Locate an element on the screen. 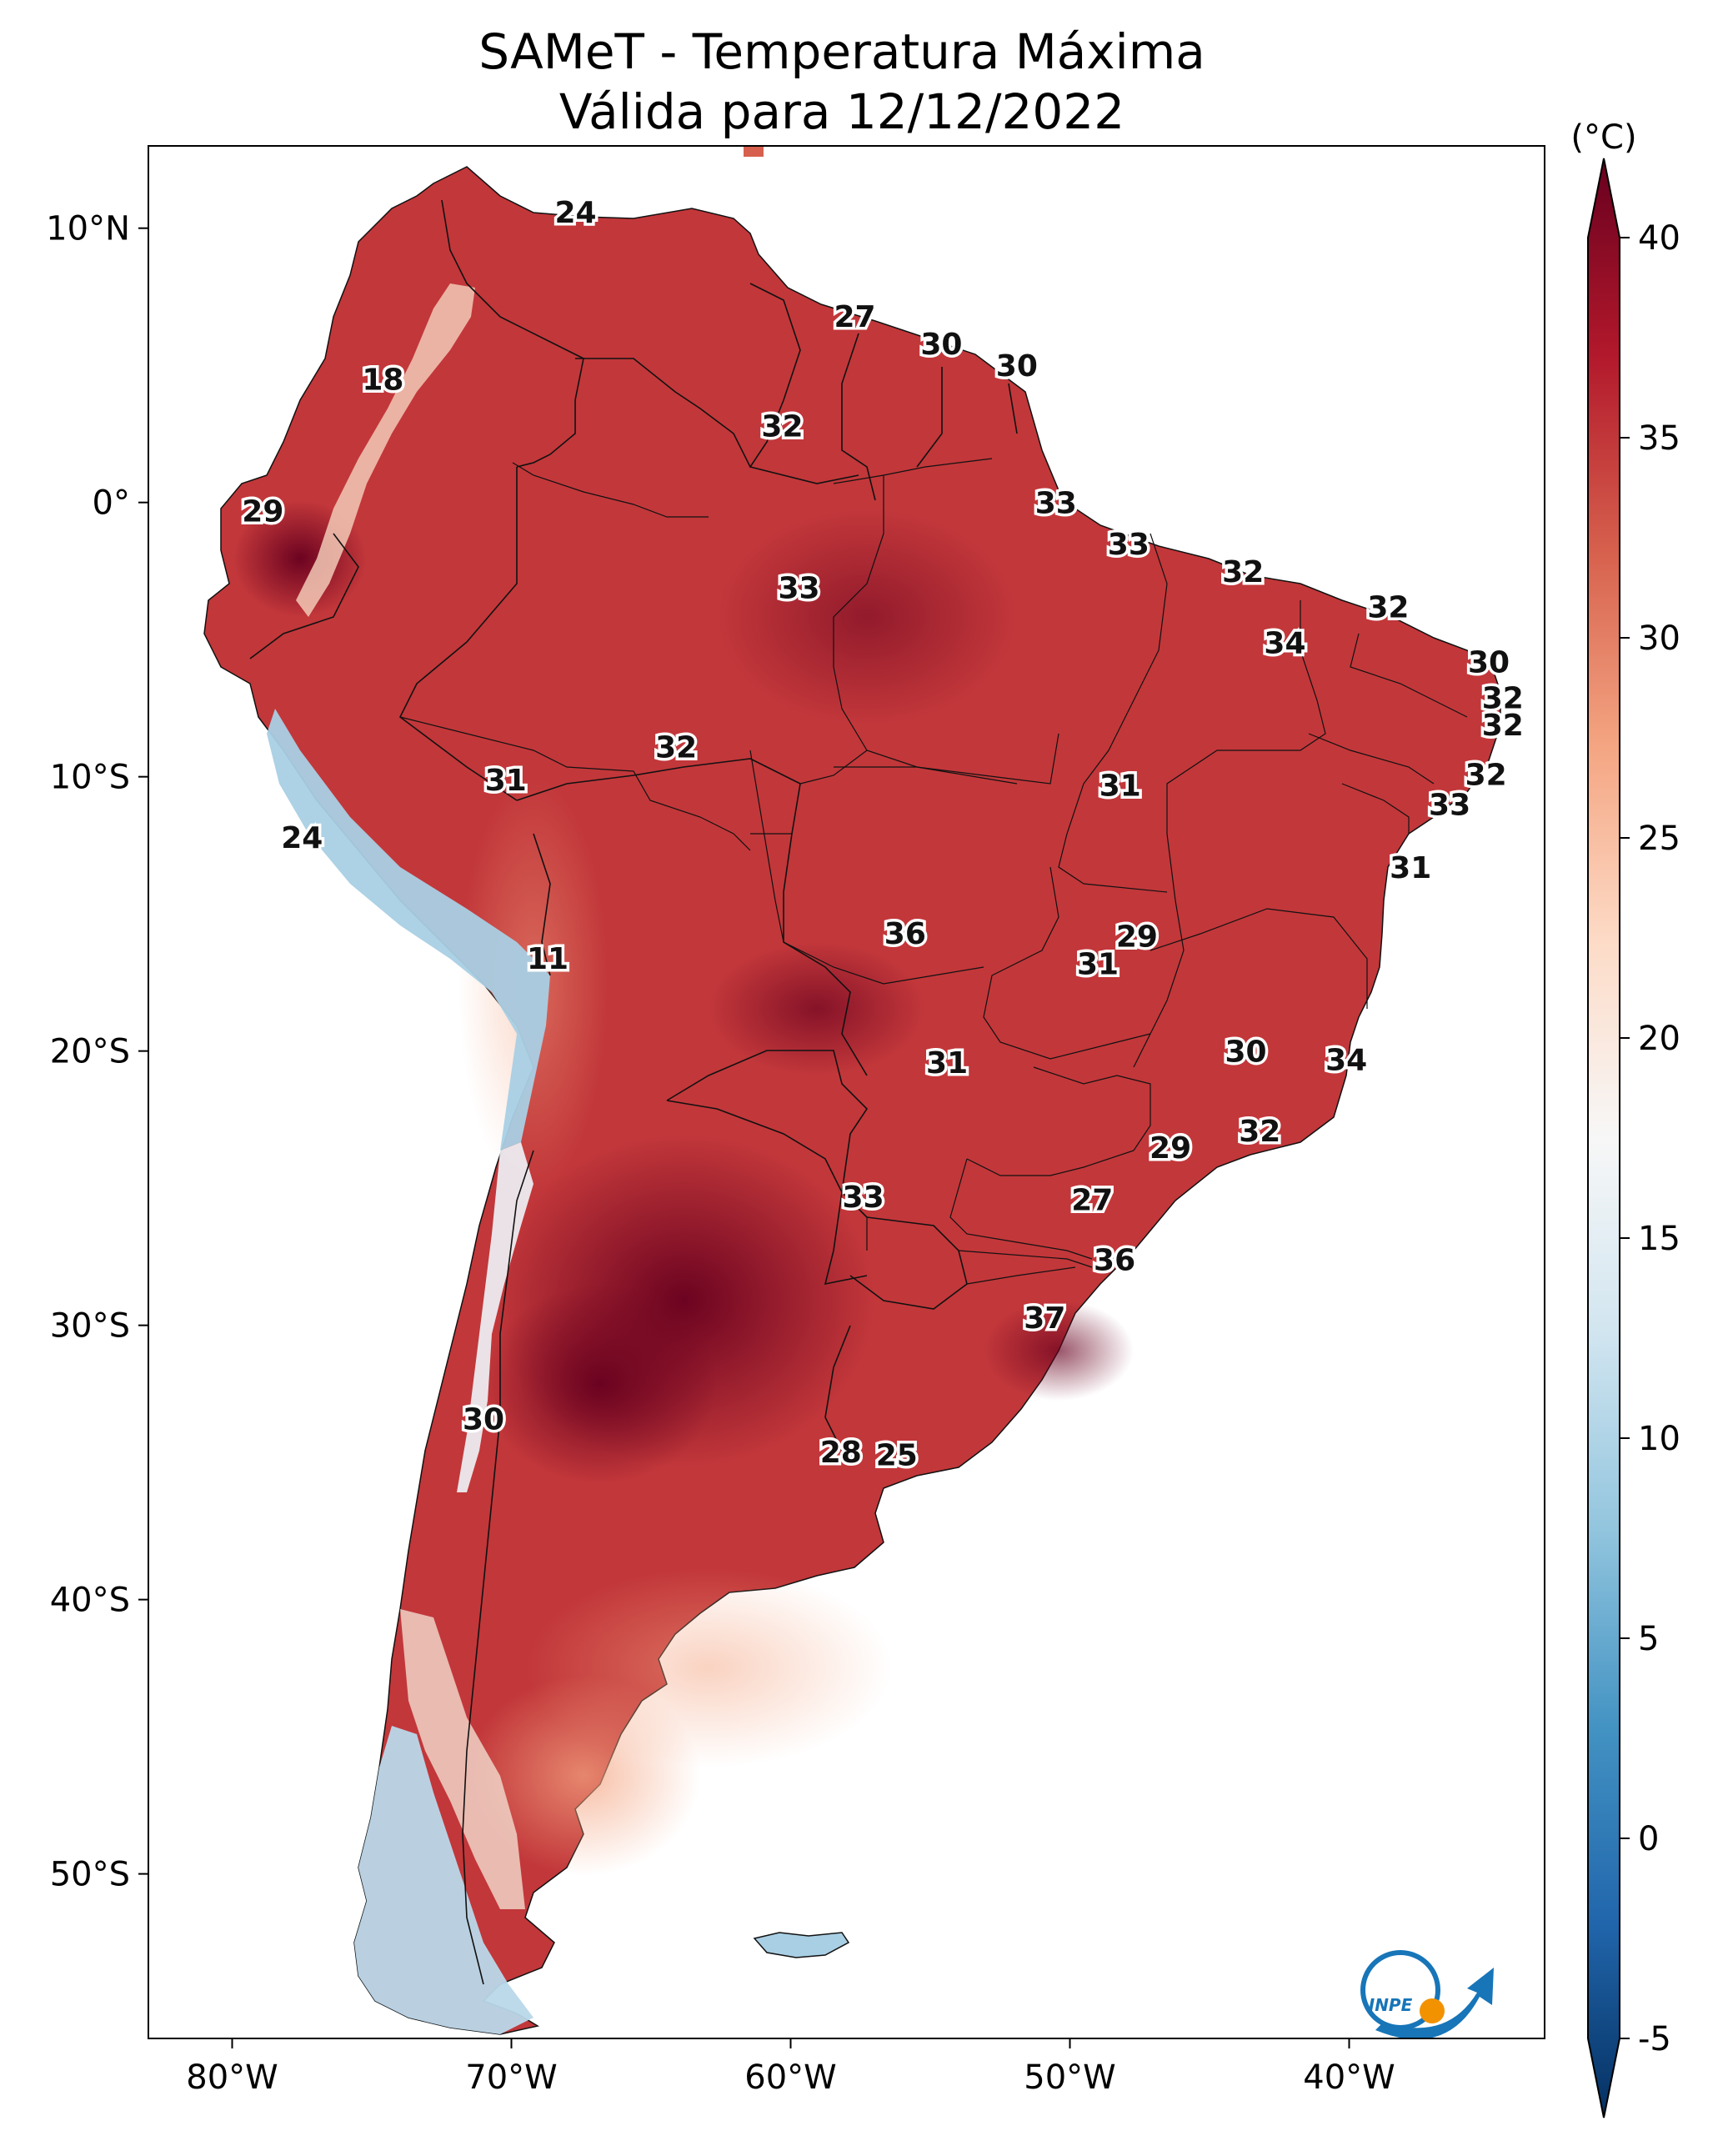  inpe-logo: INPE is located at coordinates (1427, 1994).